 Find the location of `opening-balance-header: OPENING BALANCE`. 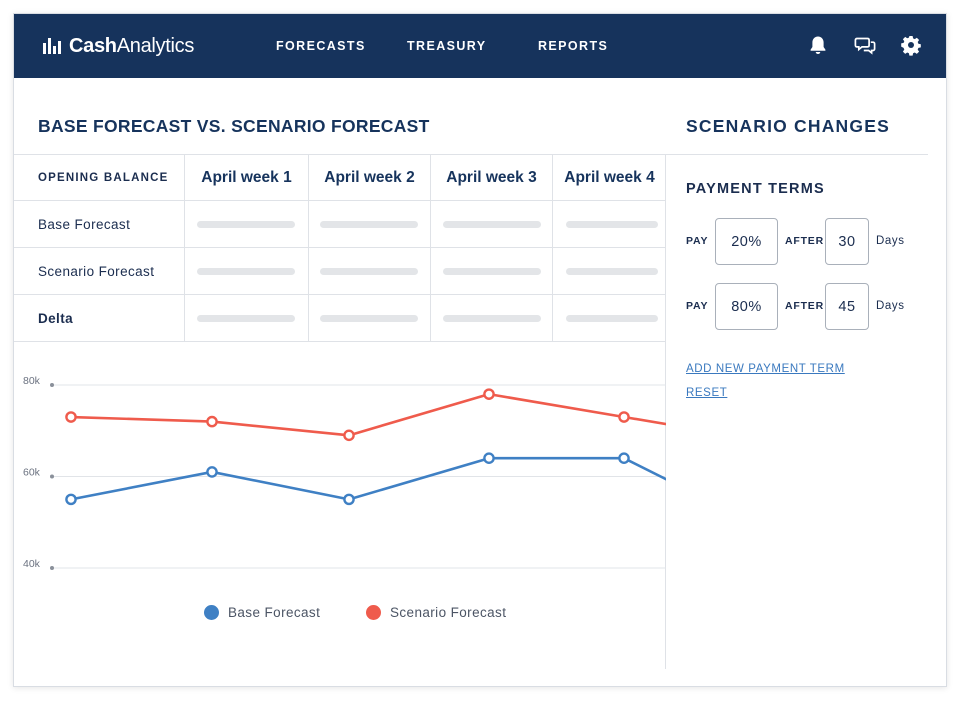

opening-balance-header: OPENING BALANCE is located at coordinates (103, 178).